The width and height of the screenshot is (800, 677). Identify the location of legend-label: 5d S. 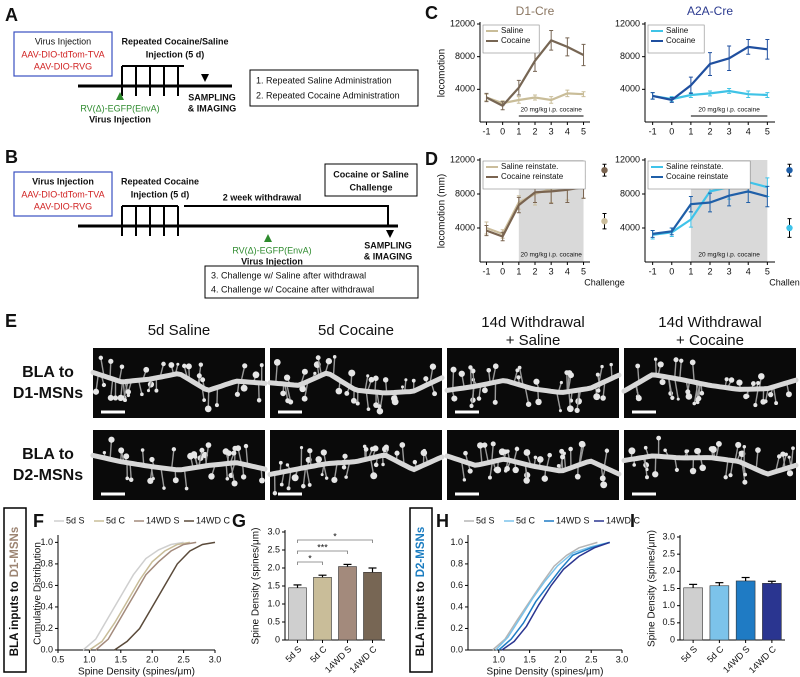
(485, 520).